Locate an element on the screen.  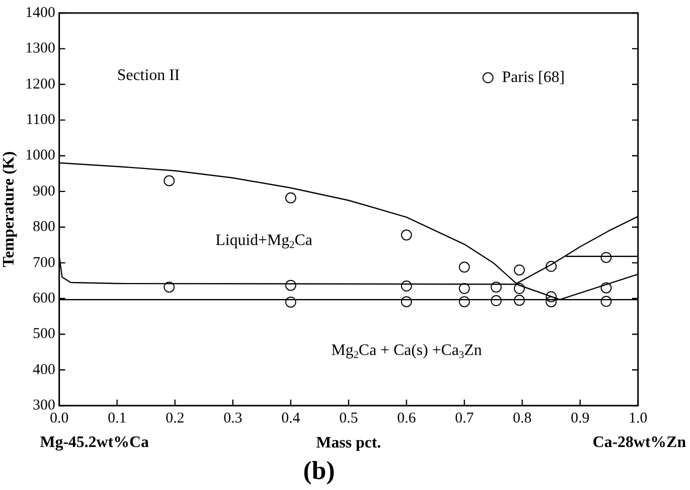
y-tick-label: 500 is located at coordinates (44, 334).